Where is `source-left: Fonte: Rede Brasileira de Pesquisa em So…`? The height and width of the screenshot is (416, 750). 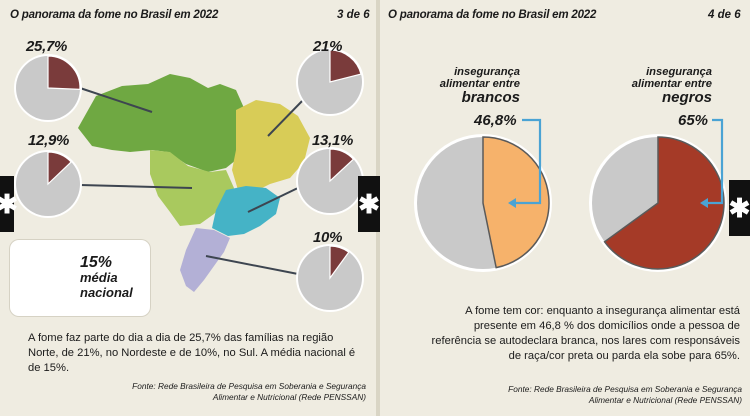
source-left: Fonte: Rede Brasileira de Pesquisa em So… is located at coordinates (249, 391).